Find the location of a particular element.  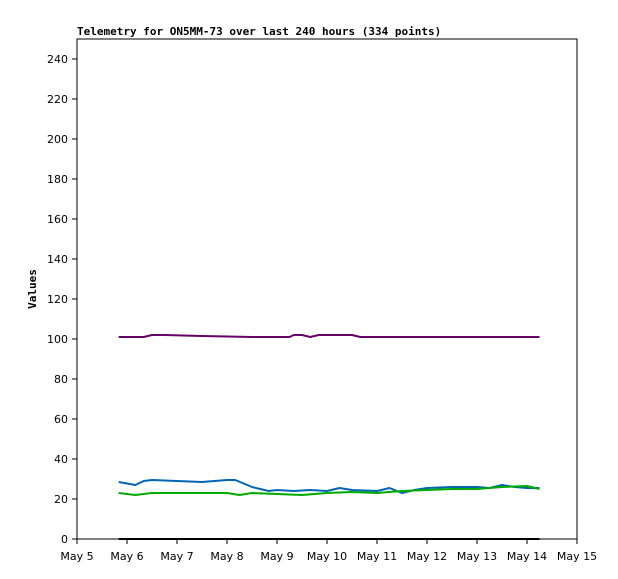

y-tick-label: 0 is located at coordinates (64, 539).